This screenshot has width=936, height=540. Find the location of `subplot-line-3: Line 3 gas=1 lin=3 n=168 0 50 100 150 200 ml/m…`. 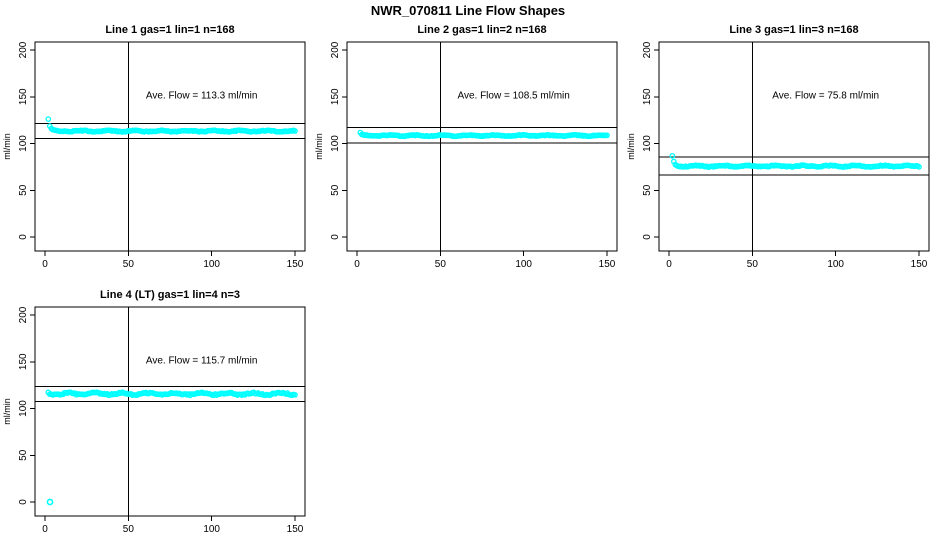

subplot-line-3: Line 3 gas=1 lin=3 n=168 0 50 100 150 200 ml/m… is located at coordinates (778, 147).